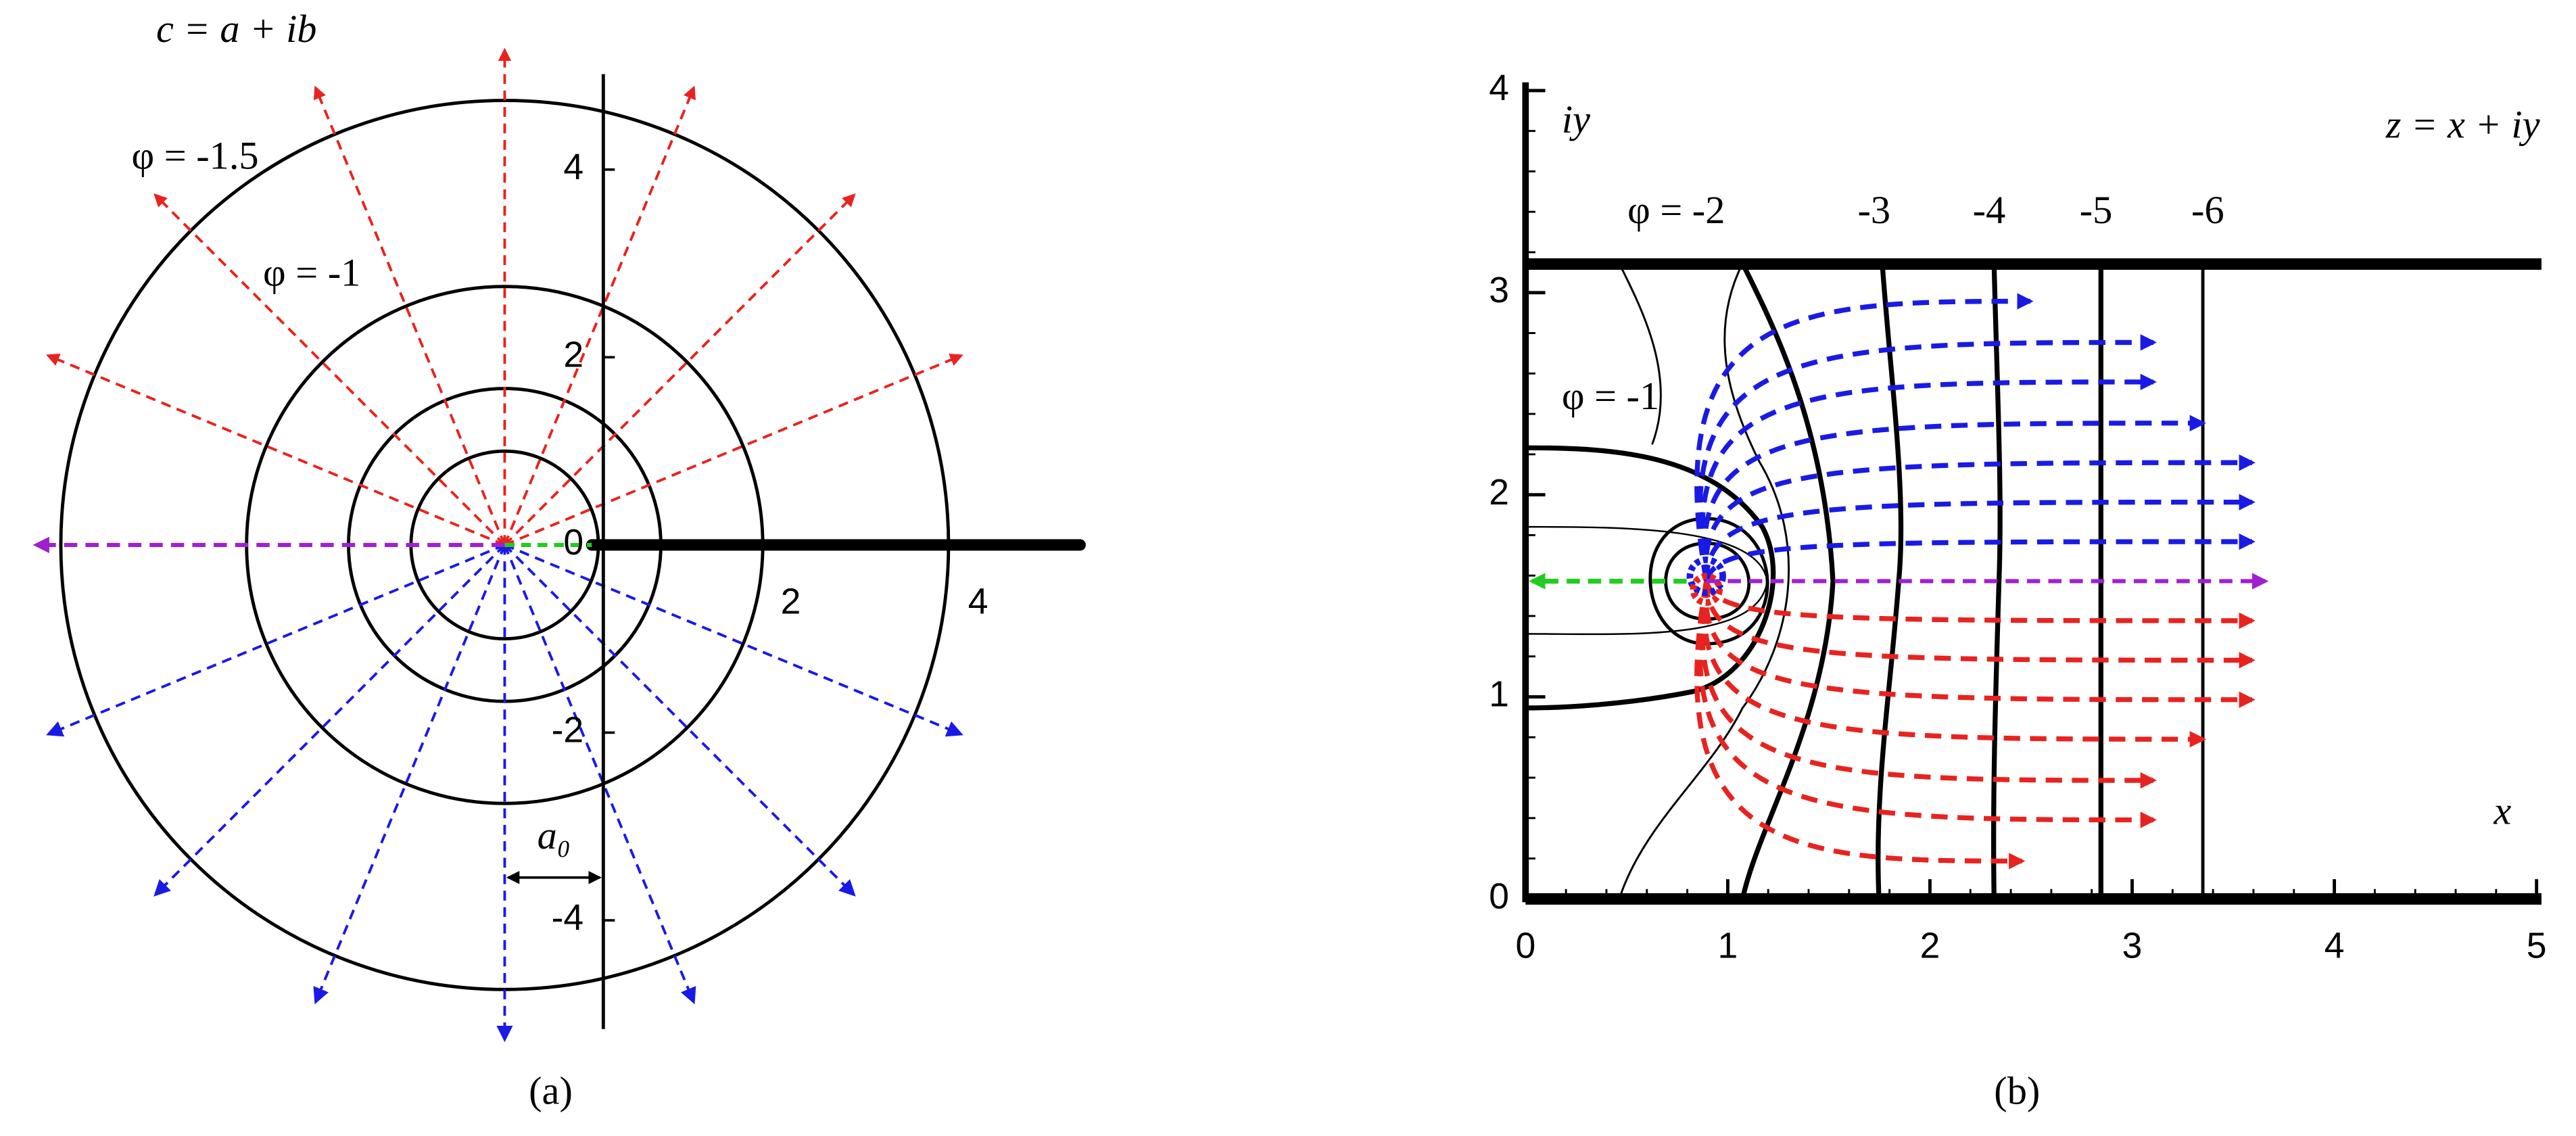  What do you see at coordinates (1576, 119) in the screenshot?
I see `y-axis-label: iy` at bounding box center [1576, 119].